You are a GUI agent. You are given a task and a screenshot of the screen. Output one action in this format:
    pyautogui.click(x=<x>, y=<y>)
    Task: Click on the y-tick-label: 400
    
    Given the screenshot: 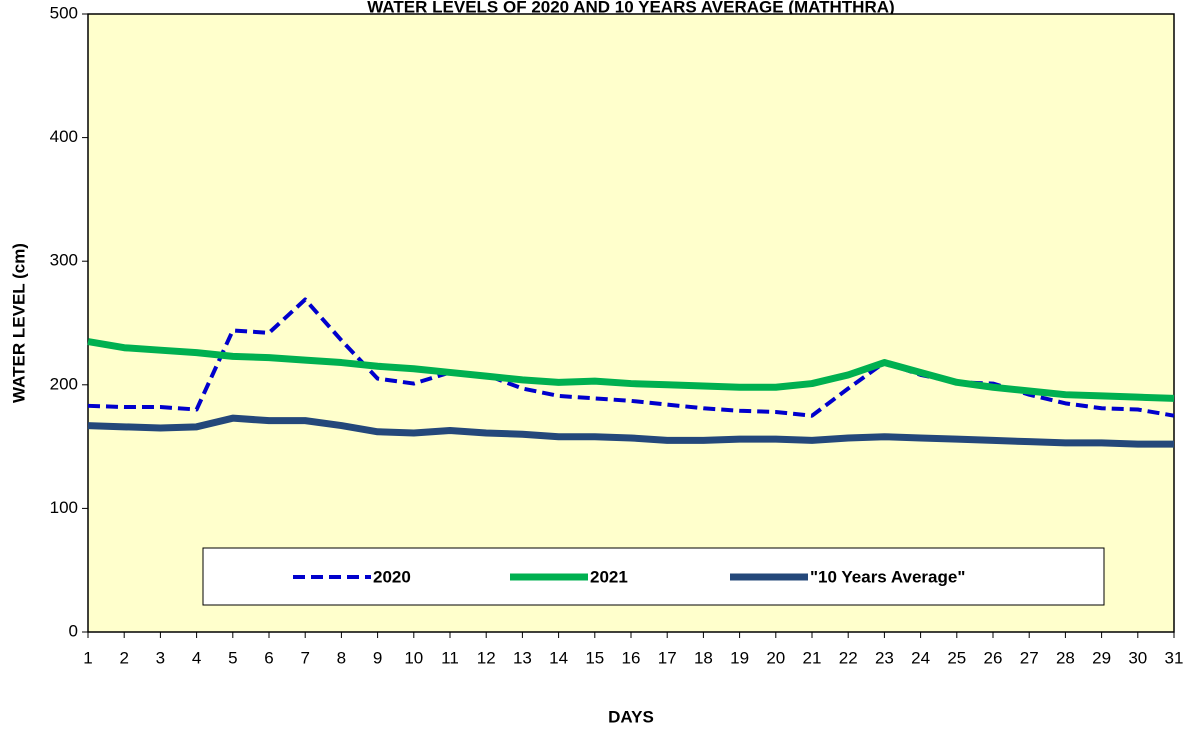 What is the action you would take?
    pyautogui.click(x=64, y=136)
    